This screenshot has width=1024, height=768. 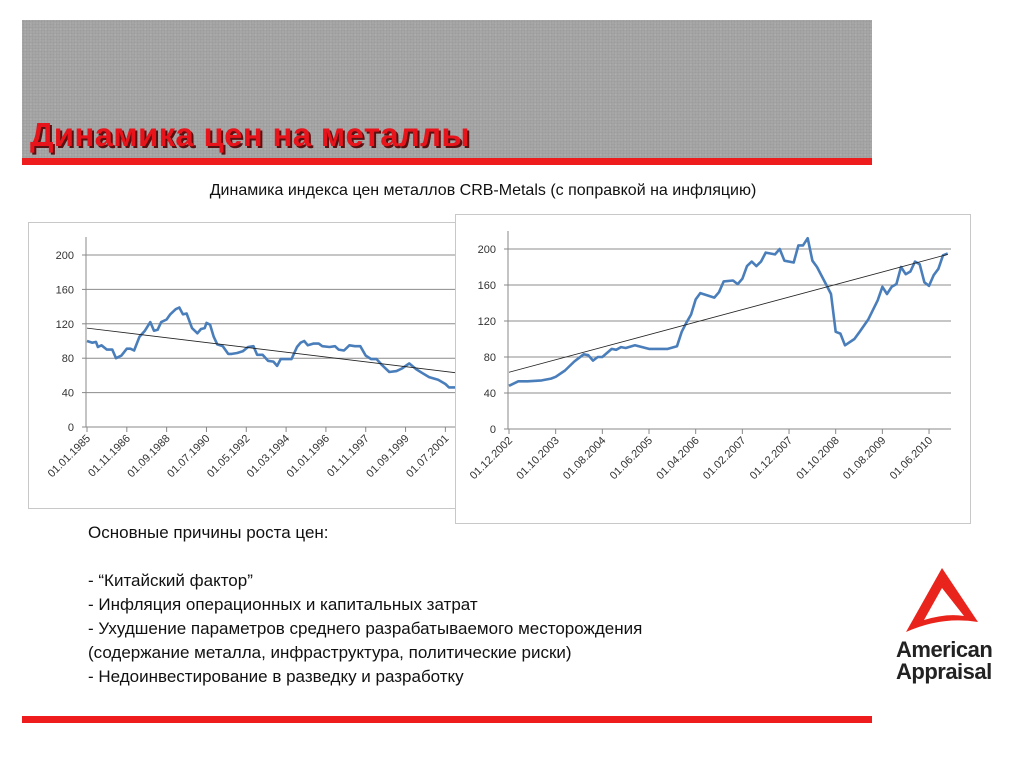 I want to click on x-tick-label: 01.06.2005, so click(x=631, y=458).